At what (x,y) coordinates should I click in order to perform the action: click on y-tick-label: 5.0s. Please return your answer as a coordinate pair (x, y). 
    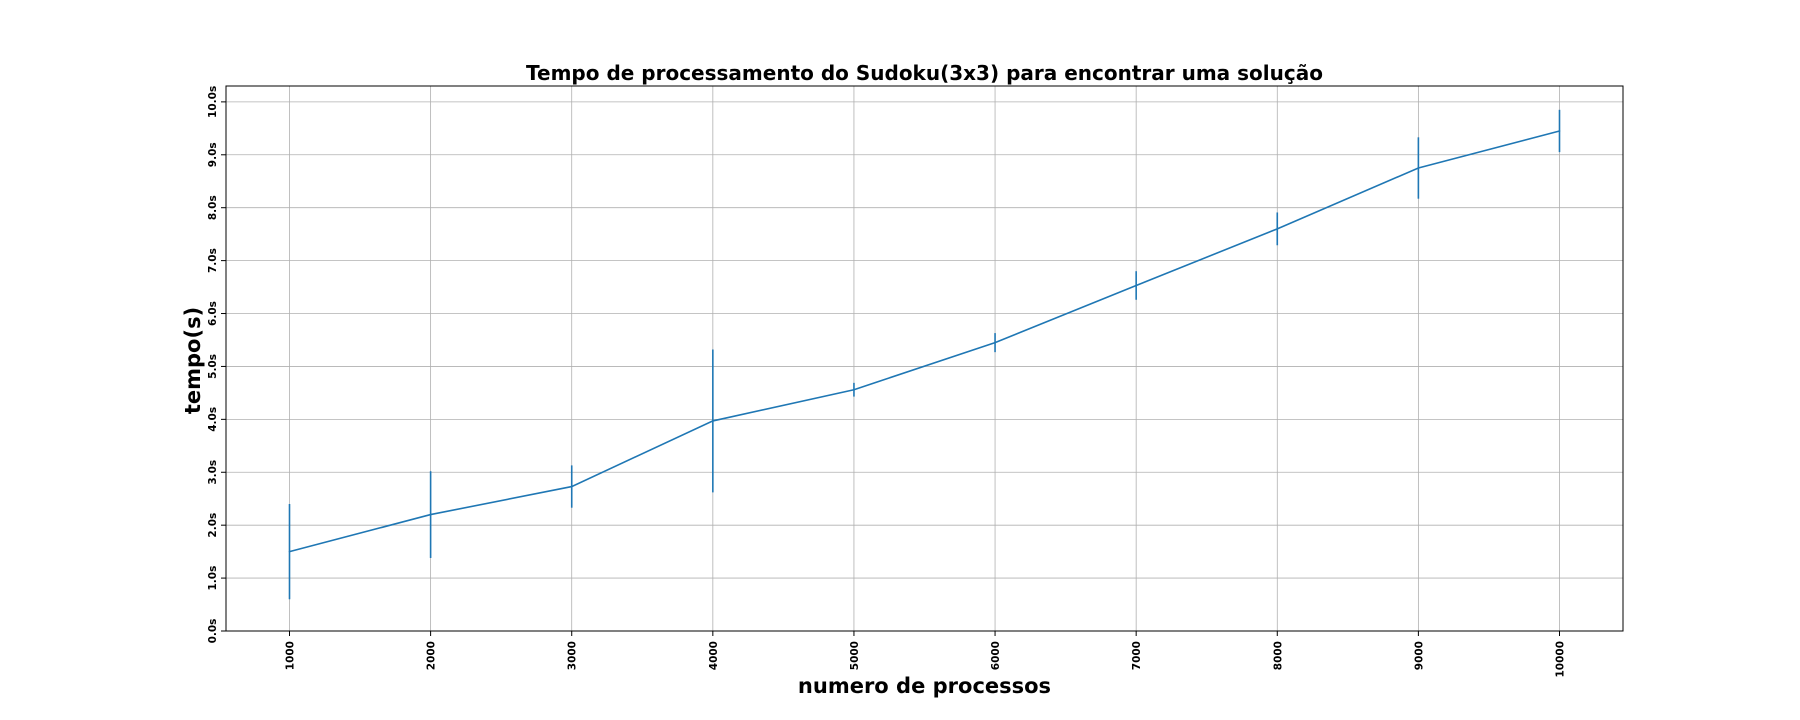
    Looking at the image, I should click on (213, 366).